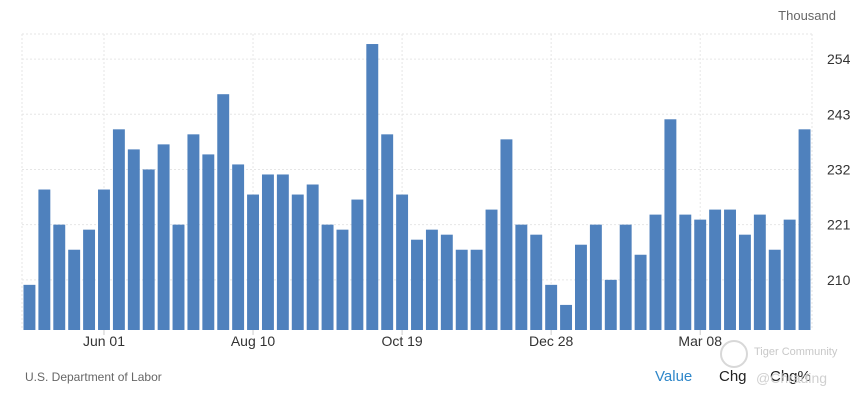 The height and width of the screenshot is (401, 857). I want to click on x-tick-label: Jun 01, so click(104, 341).